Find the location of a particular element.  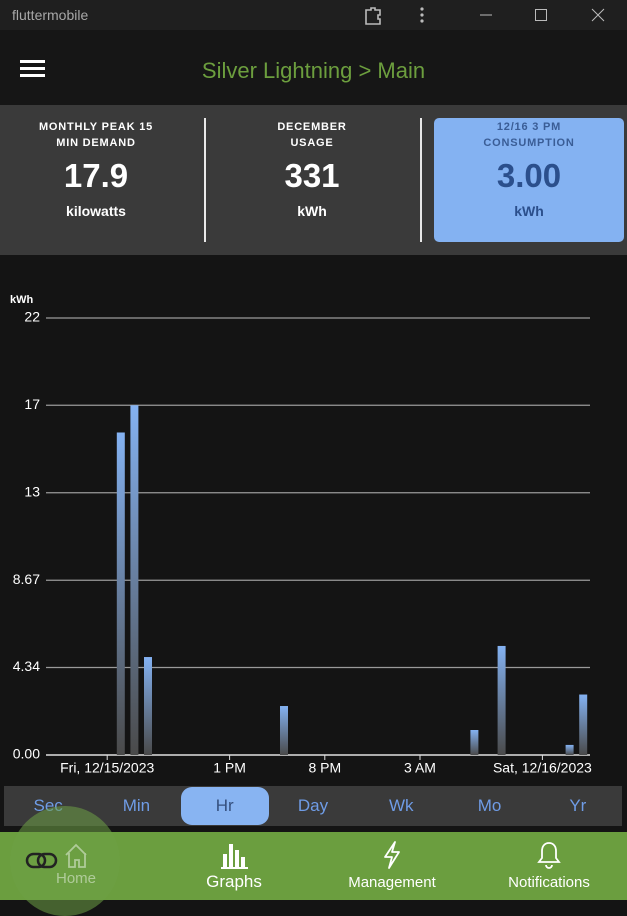

card-value: 3.00 is located at coordinates (529, 175).